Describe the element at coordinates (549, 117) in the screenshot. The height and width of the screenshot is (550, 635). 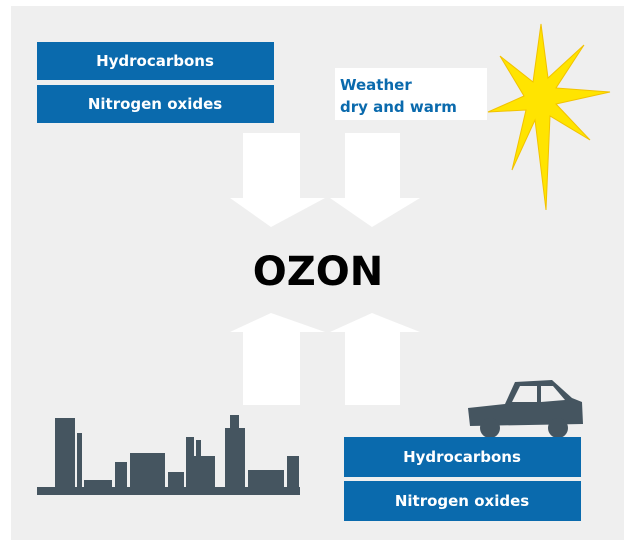
I see `sun` at that location.